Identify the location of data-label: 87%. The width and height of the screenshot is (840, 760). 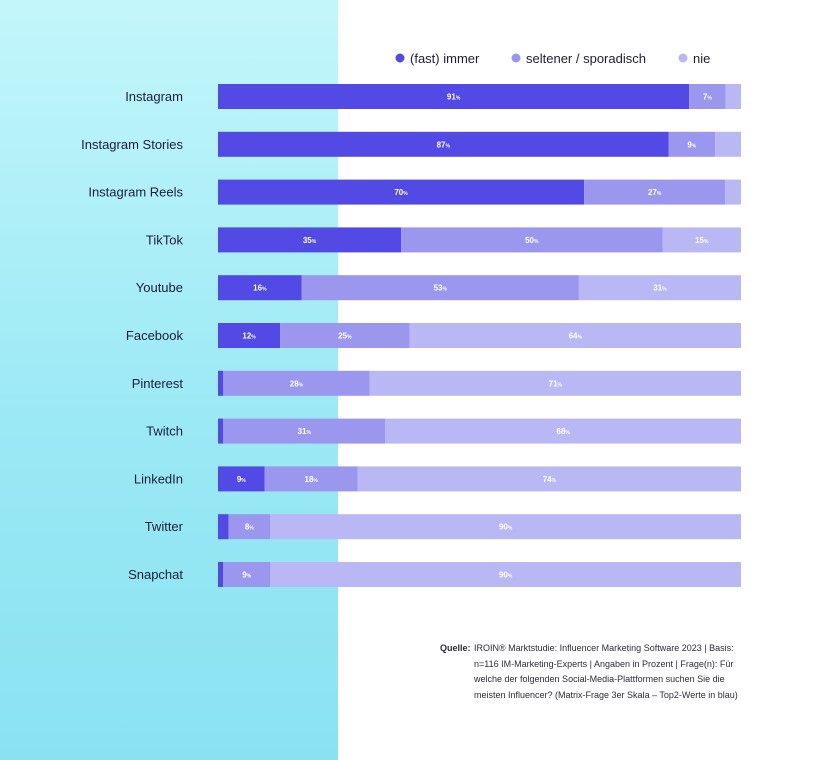
(444, 144).